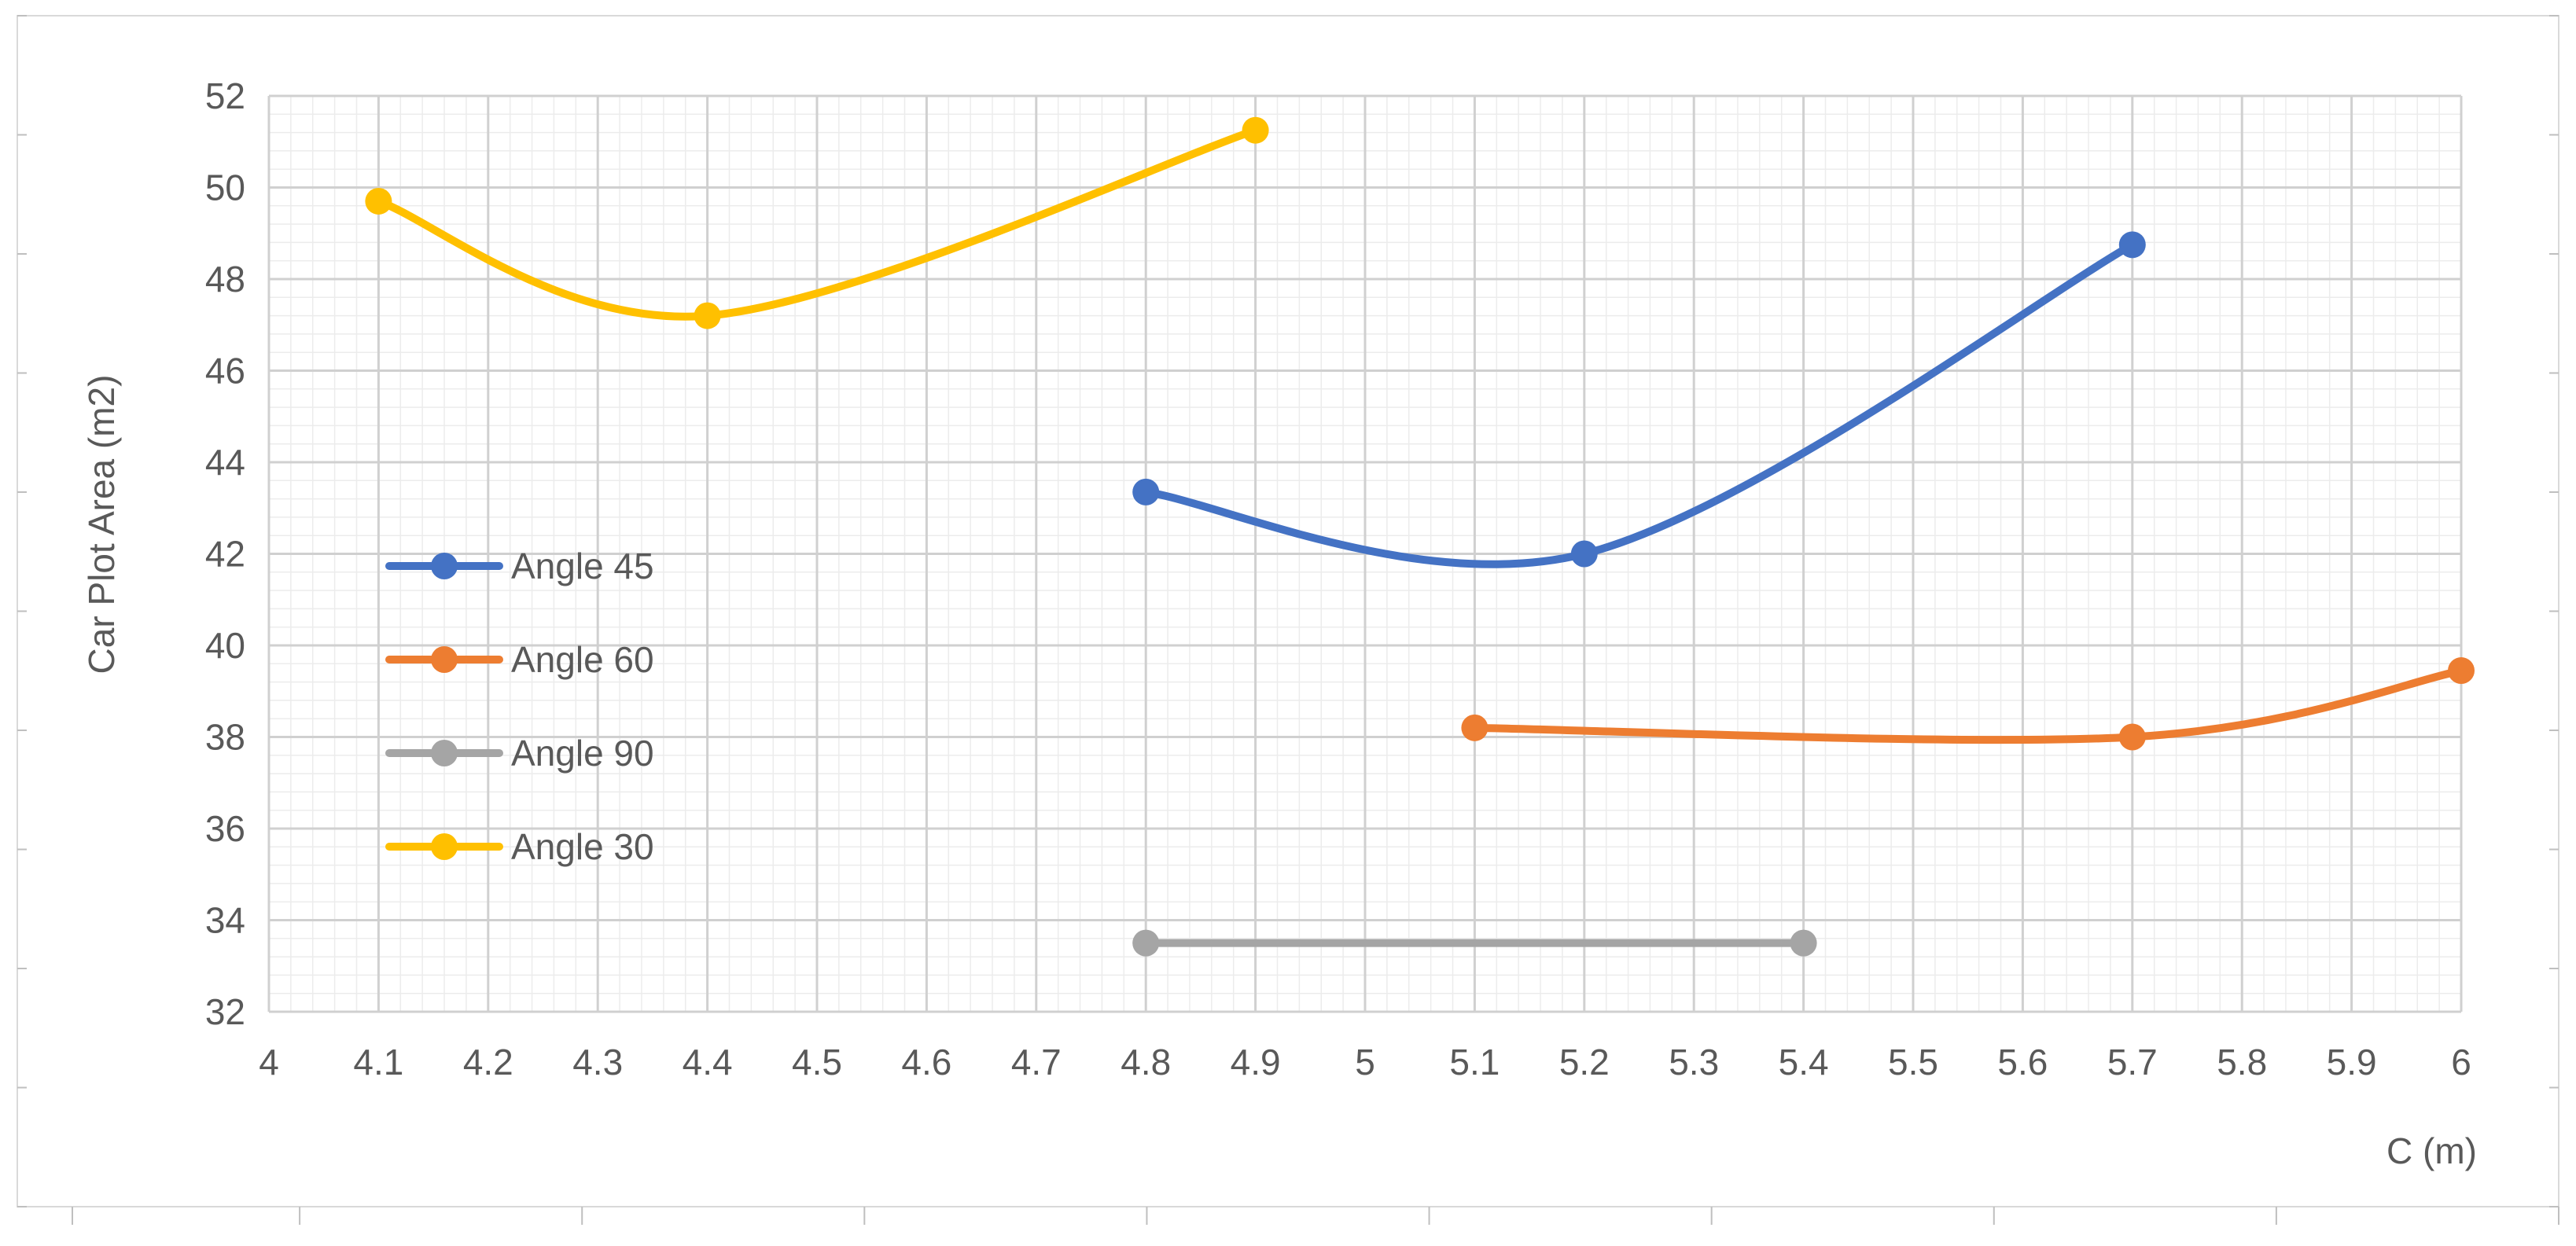 The width and height of the screenshot is (2576, 1246). I want to click on x-tick-label: 5.9, so click(2352, 1062).